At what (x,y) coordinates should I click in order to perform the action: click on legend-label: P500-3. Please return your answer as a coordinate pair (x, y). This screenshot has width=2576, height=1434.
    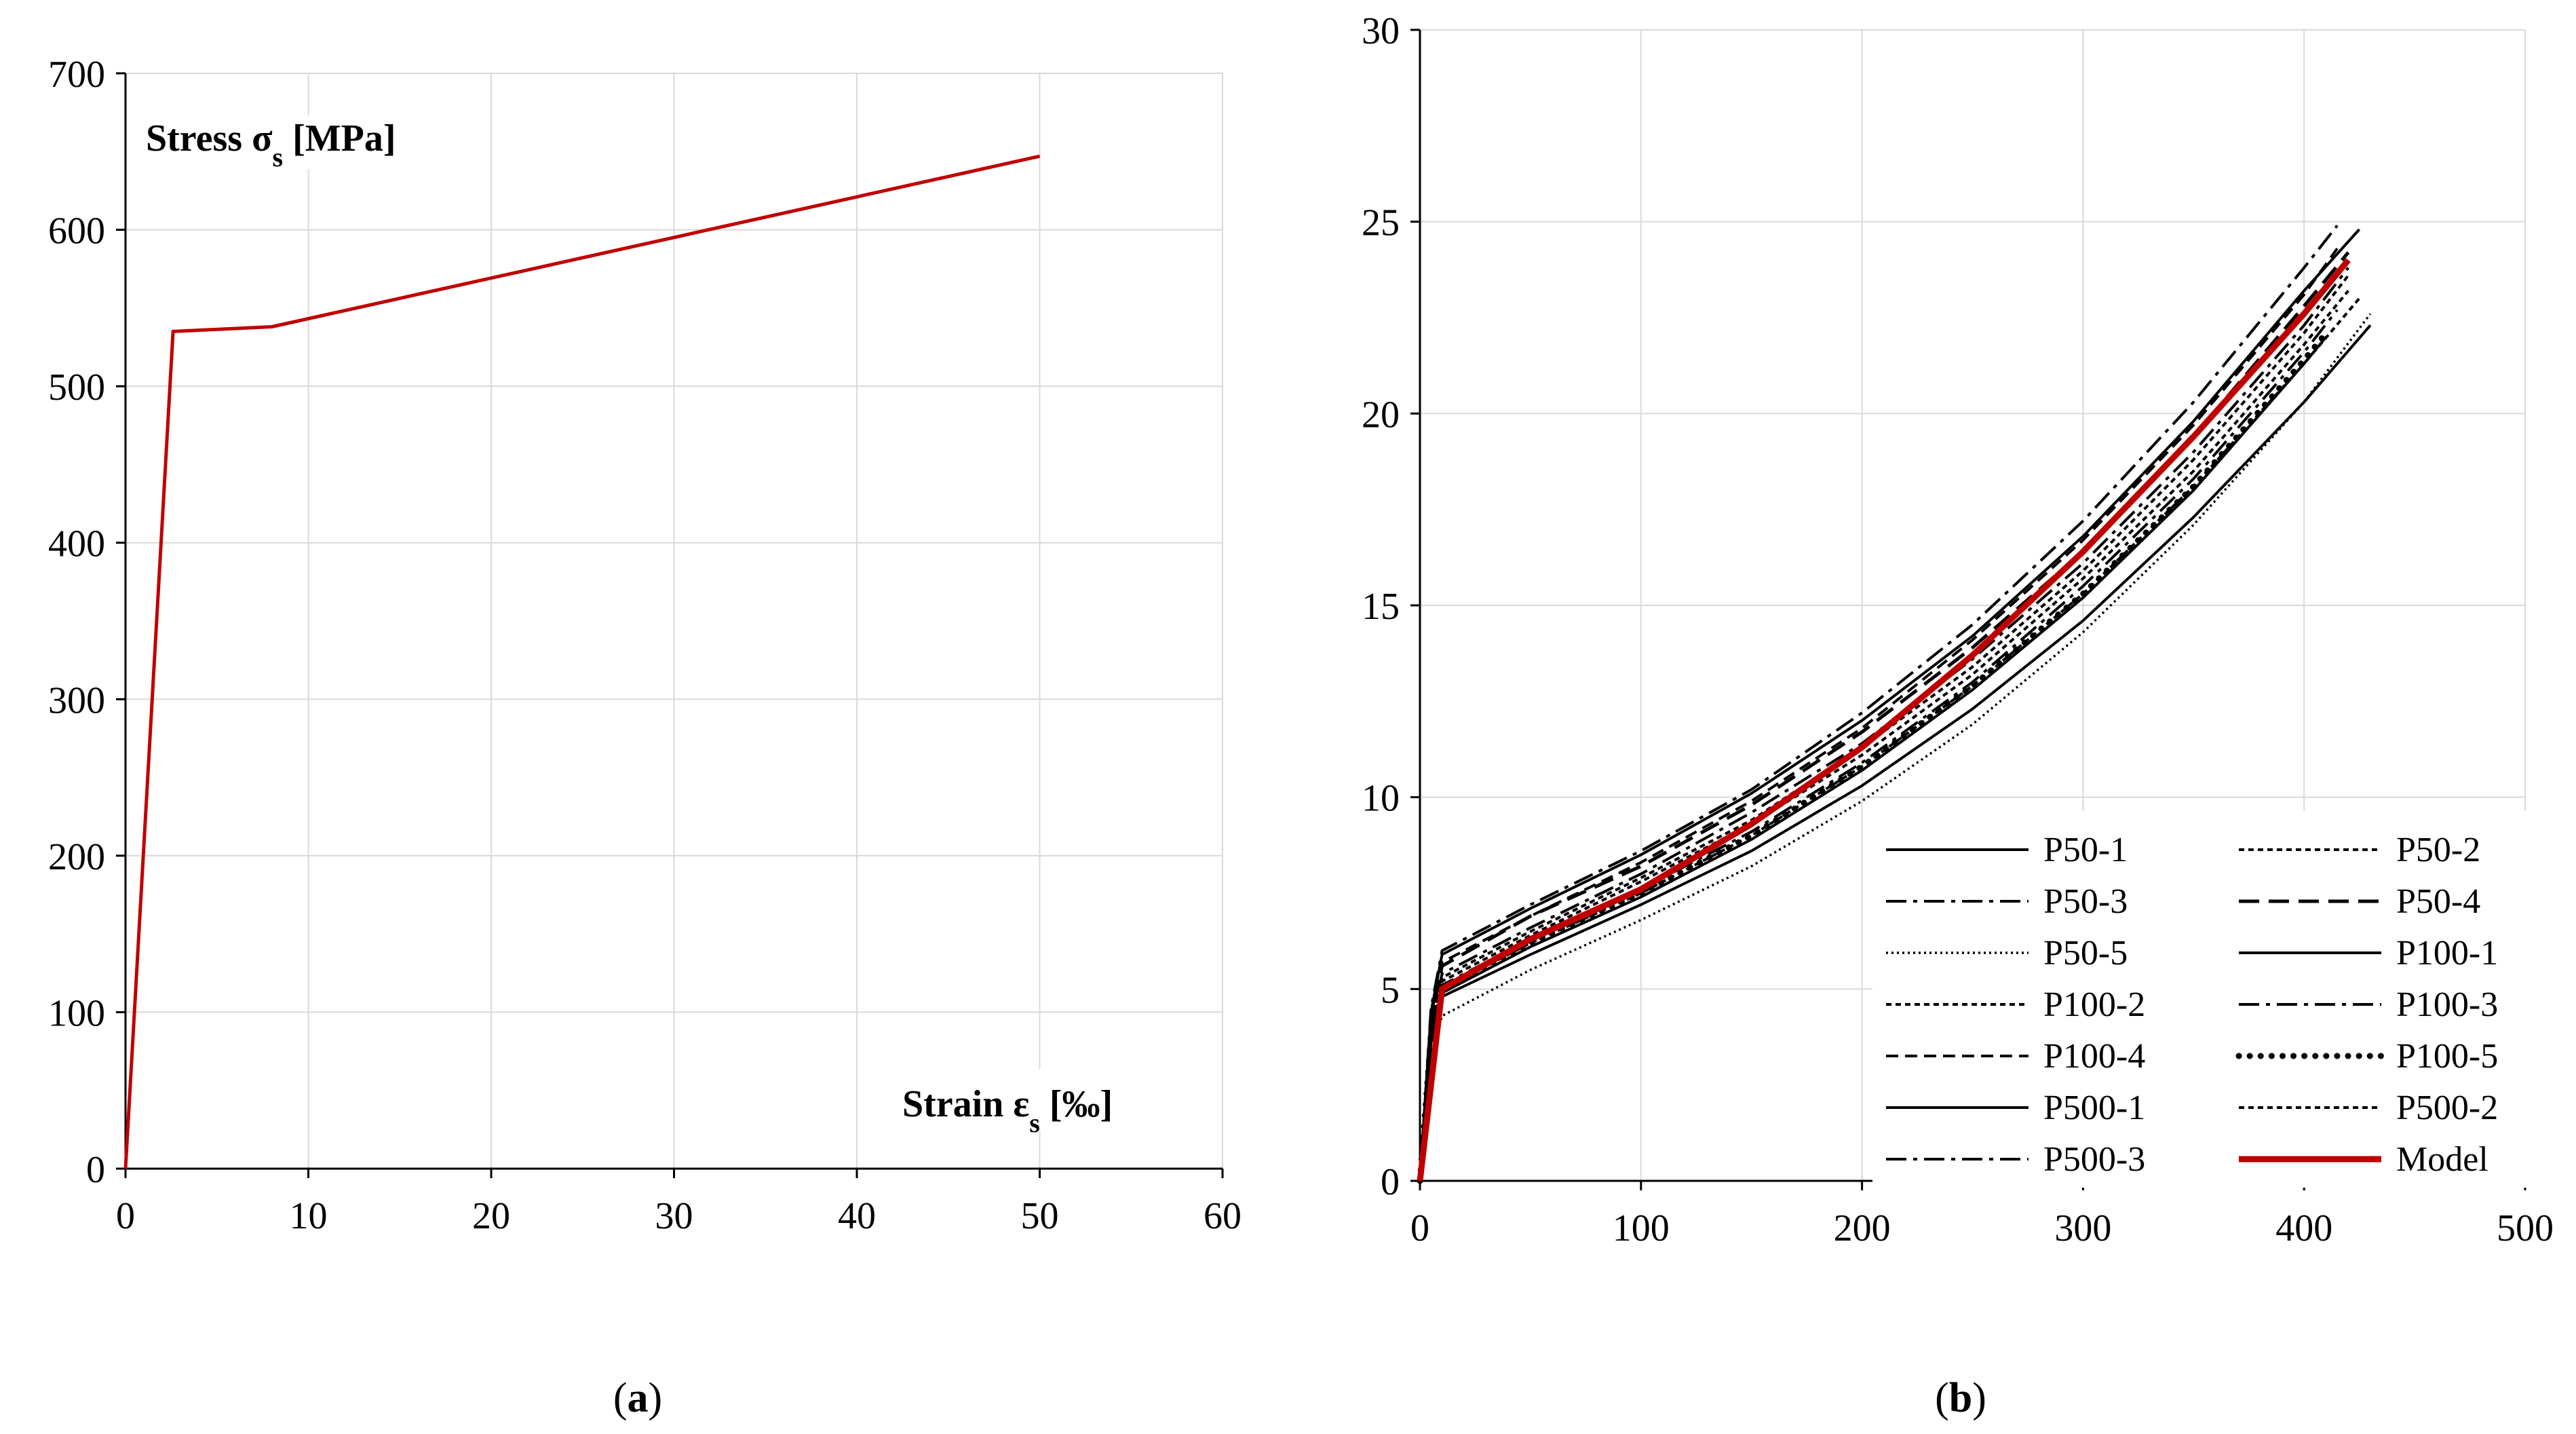
    Looking at the image, I should click on (2094, 1159).